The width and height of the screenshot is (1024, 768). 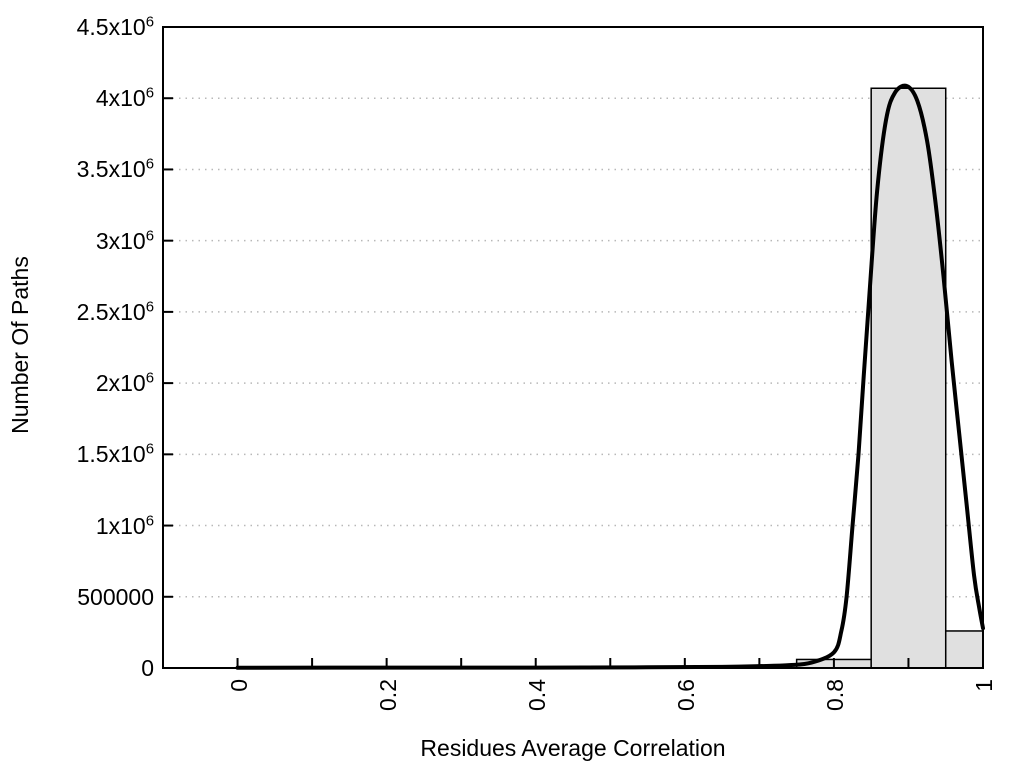 I want to click on y-tick-label: 4.5x106, so click(x=115, y=26).